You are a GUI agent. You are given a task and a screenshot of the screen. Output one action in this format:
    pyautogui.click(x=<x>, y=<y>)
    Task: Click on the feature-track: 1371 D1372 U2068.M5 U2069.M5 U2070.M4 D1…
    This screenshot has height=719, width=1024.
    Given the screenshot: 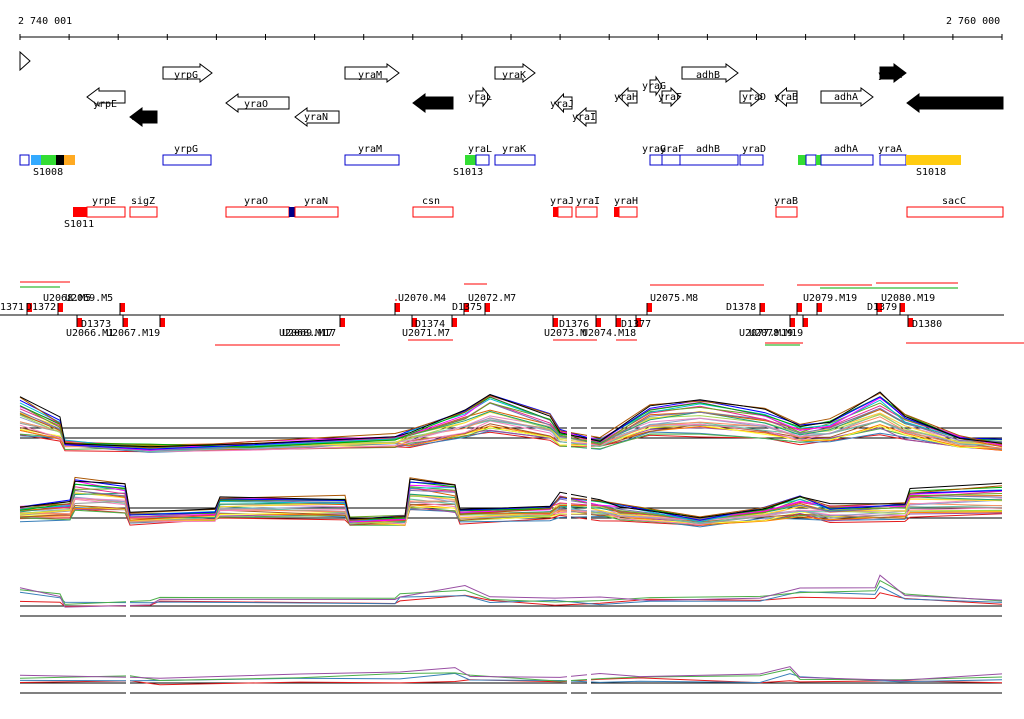 What is the action you would take?
    pyautogui.click(x=512, y=313)
    